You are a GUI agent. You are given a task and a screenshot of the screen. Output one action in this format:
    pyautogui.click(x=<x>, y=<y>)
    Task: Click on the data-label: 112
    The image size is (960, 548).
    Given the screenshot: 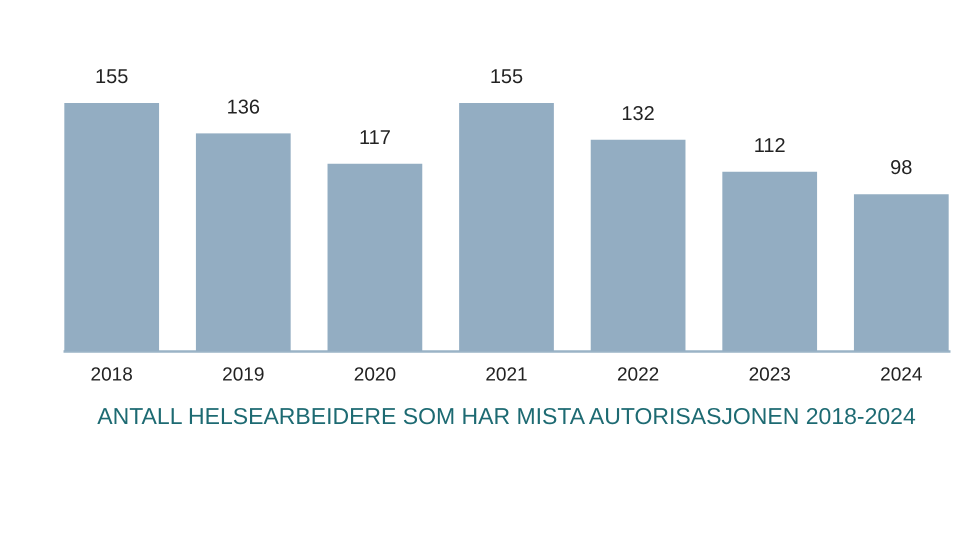 What is the action you would take?
    pyautogui.click(x=770, y=145)
    